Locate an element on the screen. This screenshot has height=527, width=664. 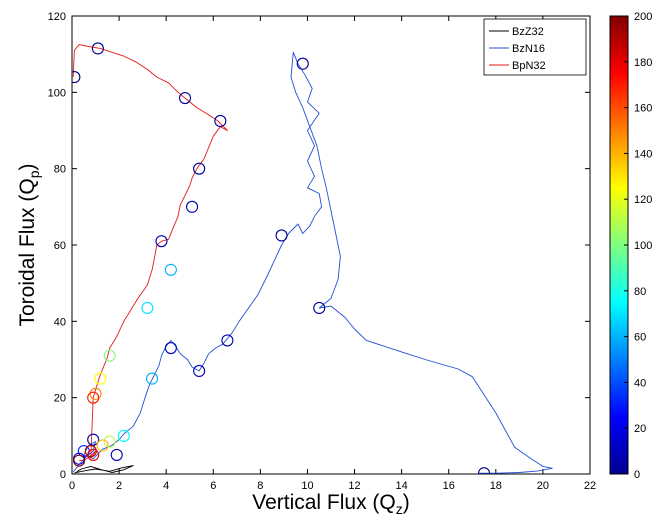
y-axis-label-end: ) is located at coordinates (27, 166).